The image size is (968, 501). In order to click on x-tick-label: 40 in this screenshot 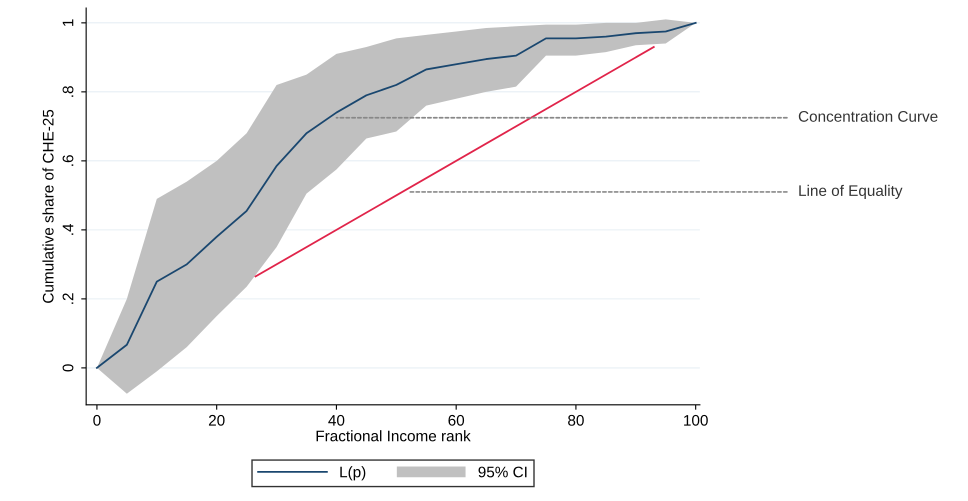, I will do `click(336, 420)`.